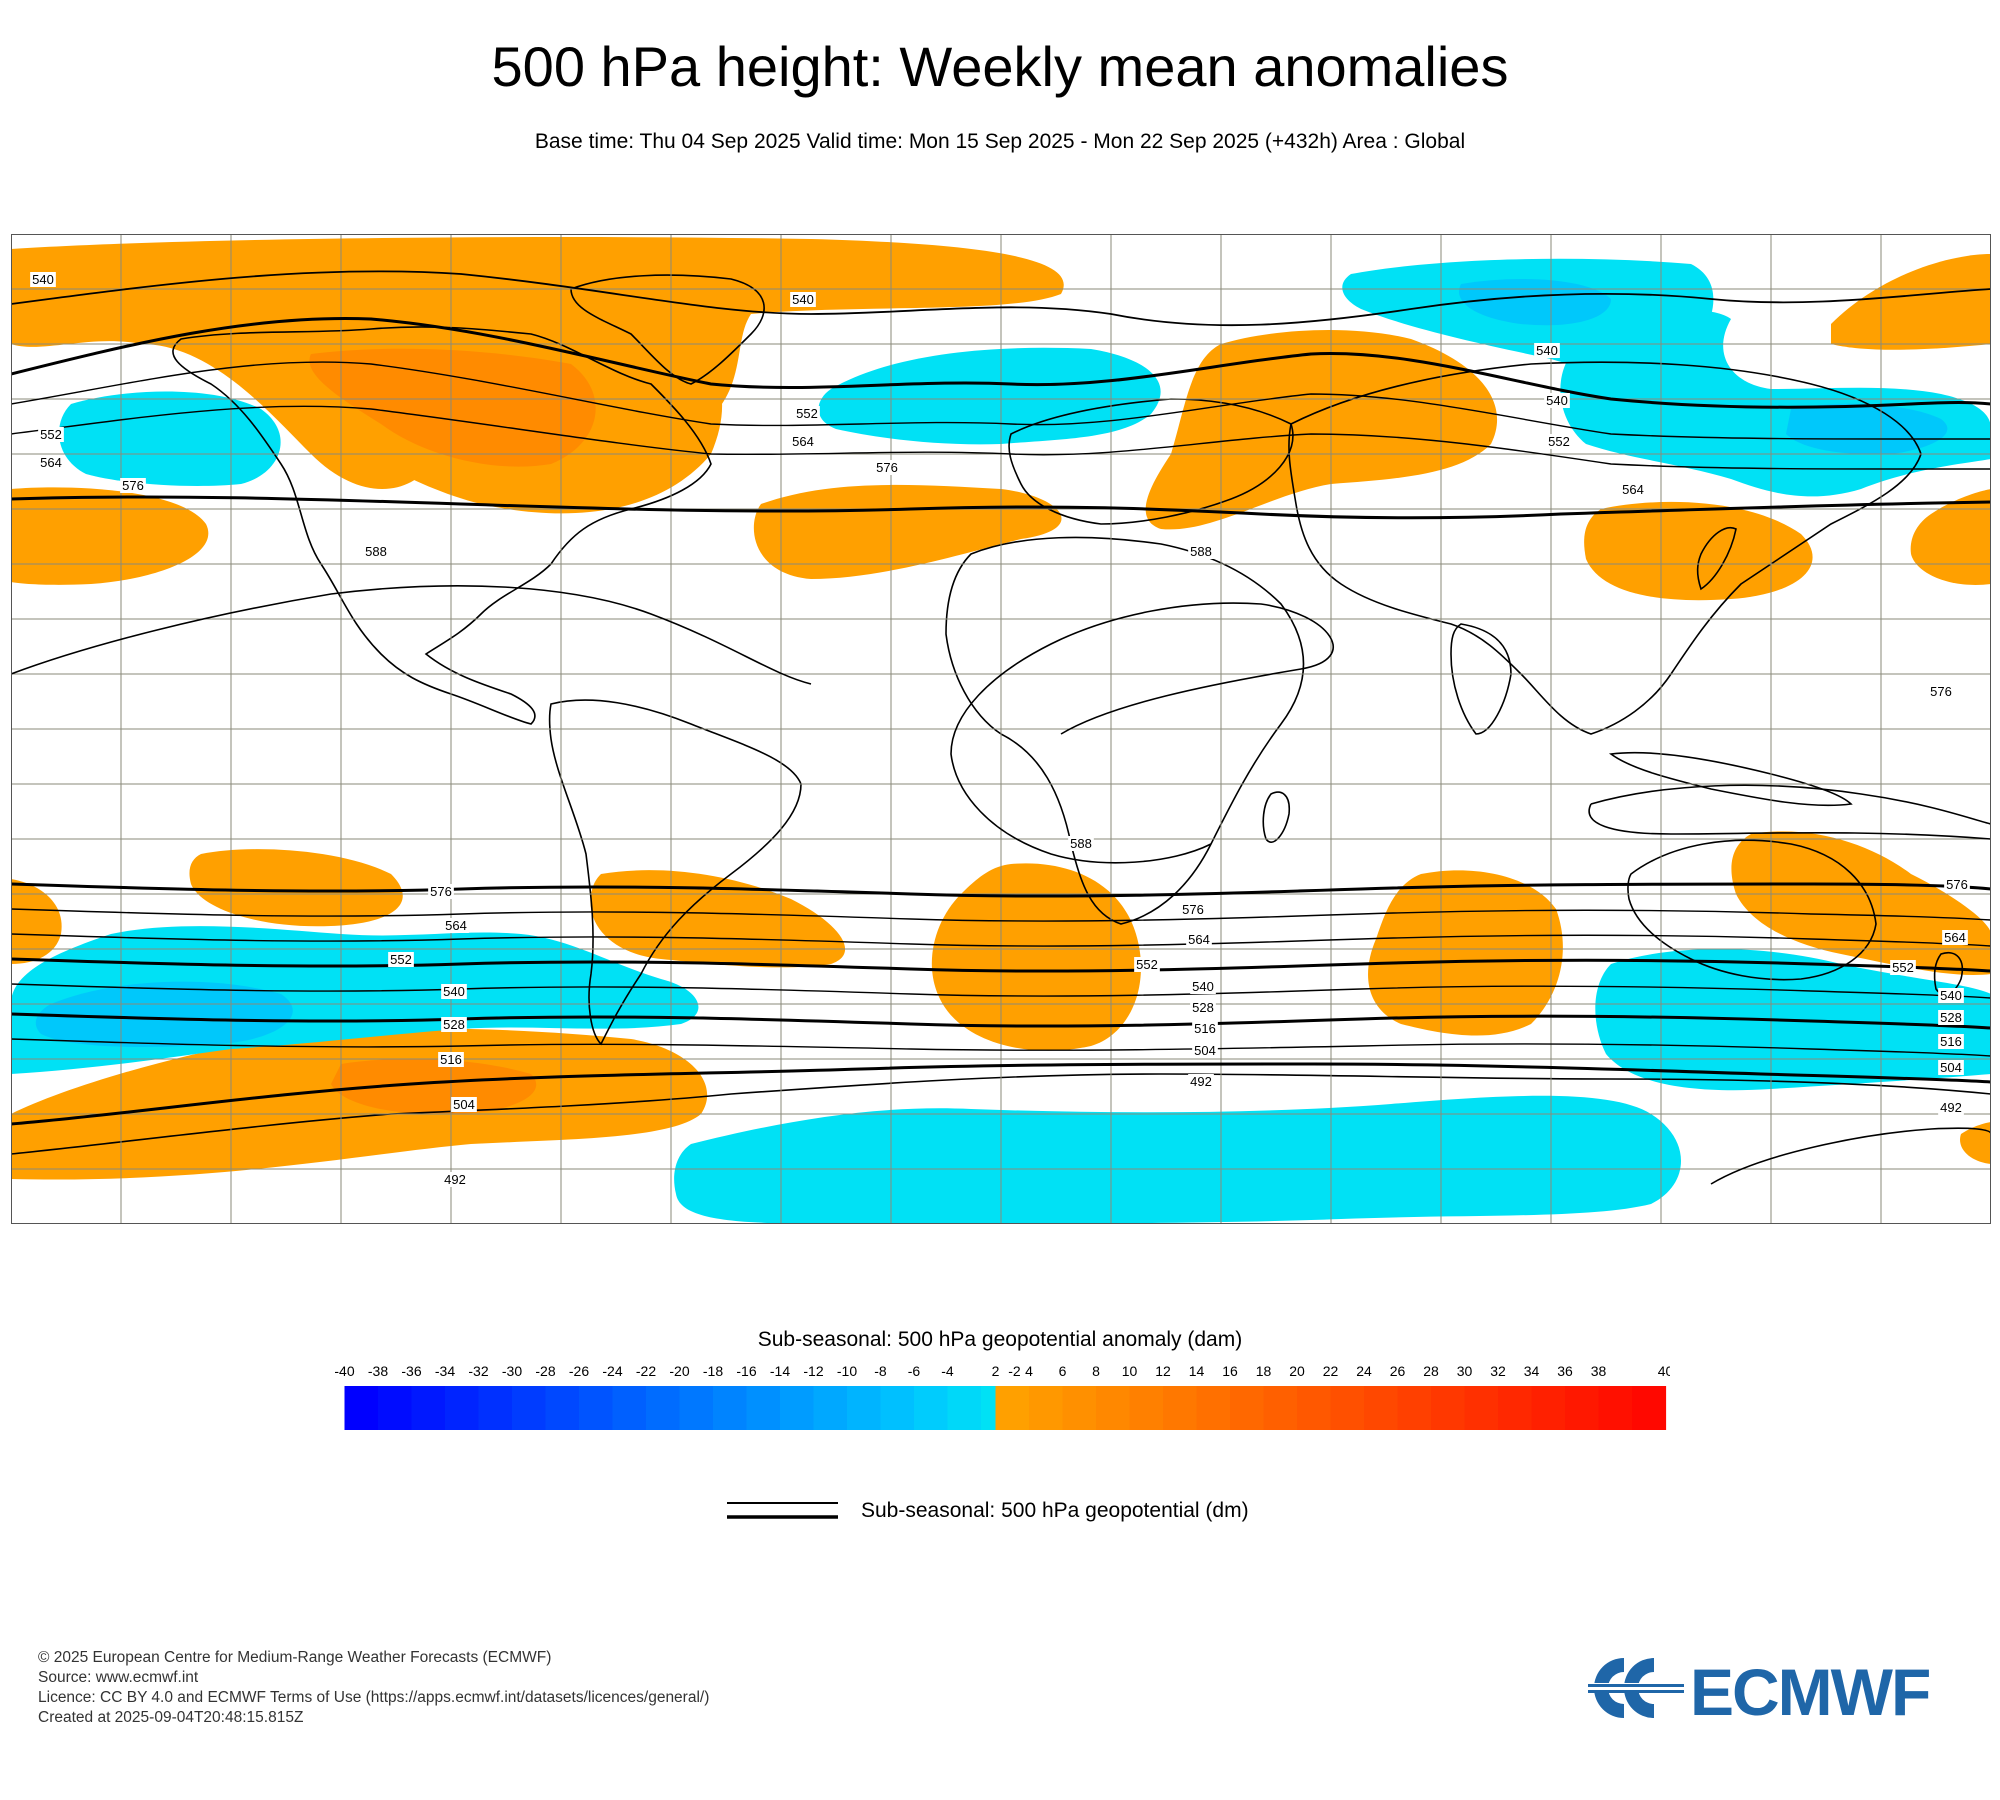 This screenshot has width=2000, height=1800. Describe the element at coordinates (452, 407) in the screenshot. I see `strong-positive-anomaly-canada` at that location.